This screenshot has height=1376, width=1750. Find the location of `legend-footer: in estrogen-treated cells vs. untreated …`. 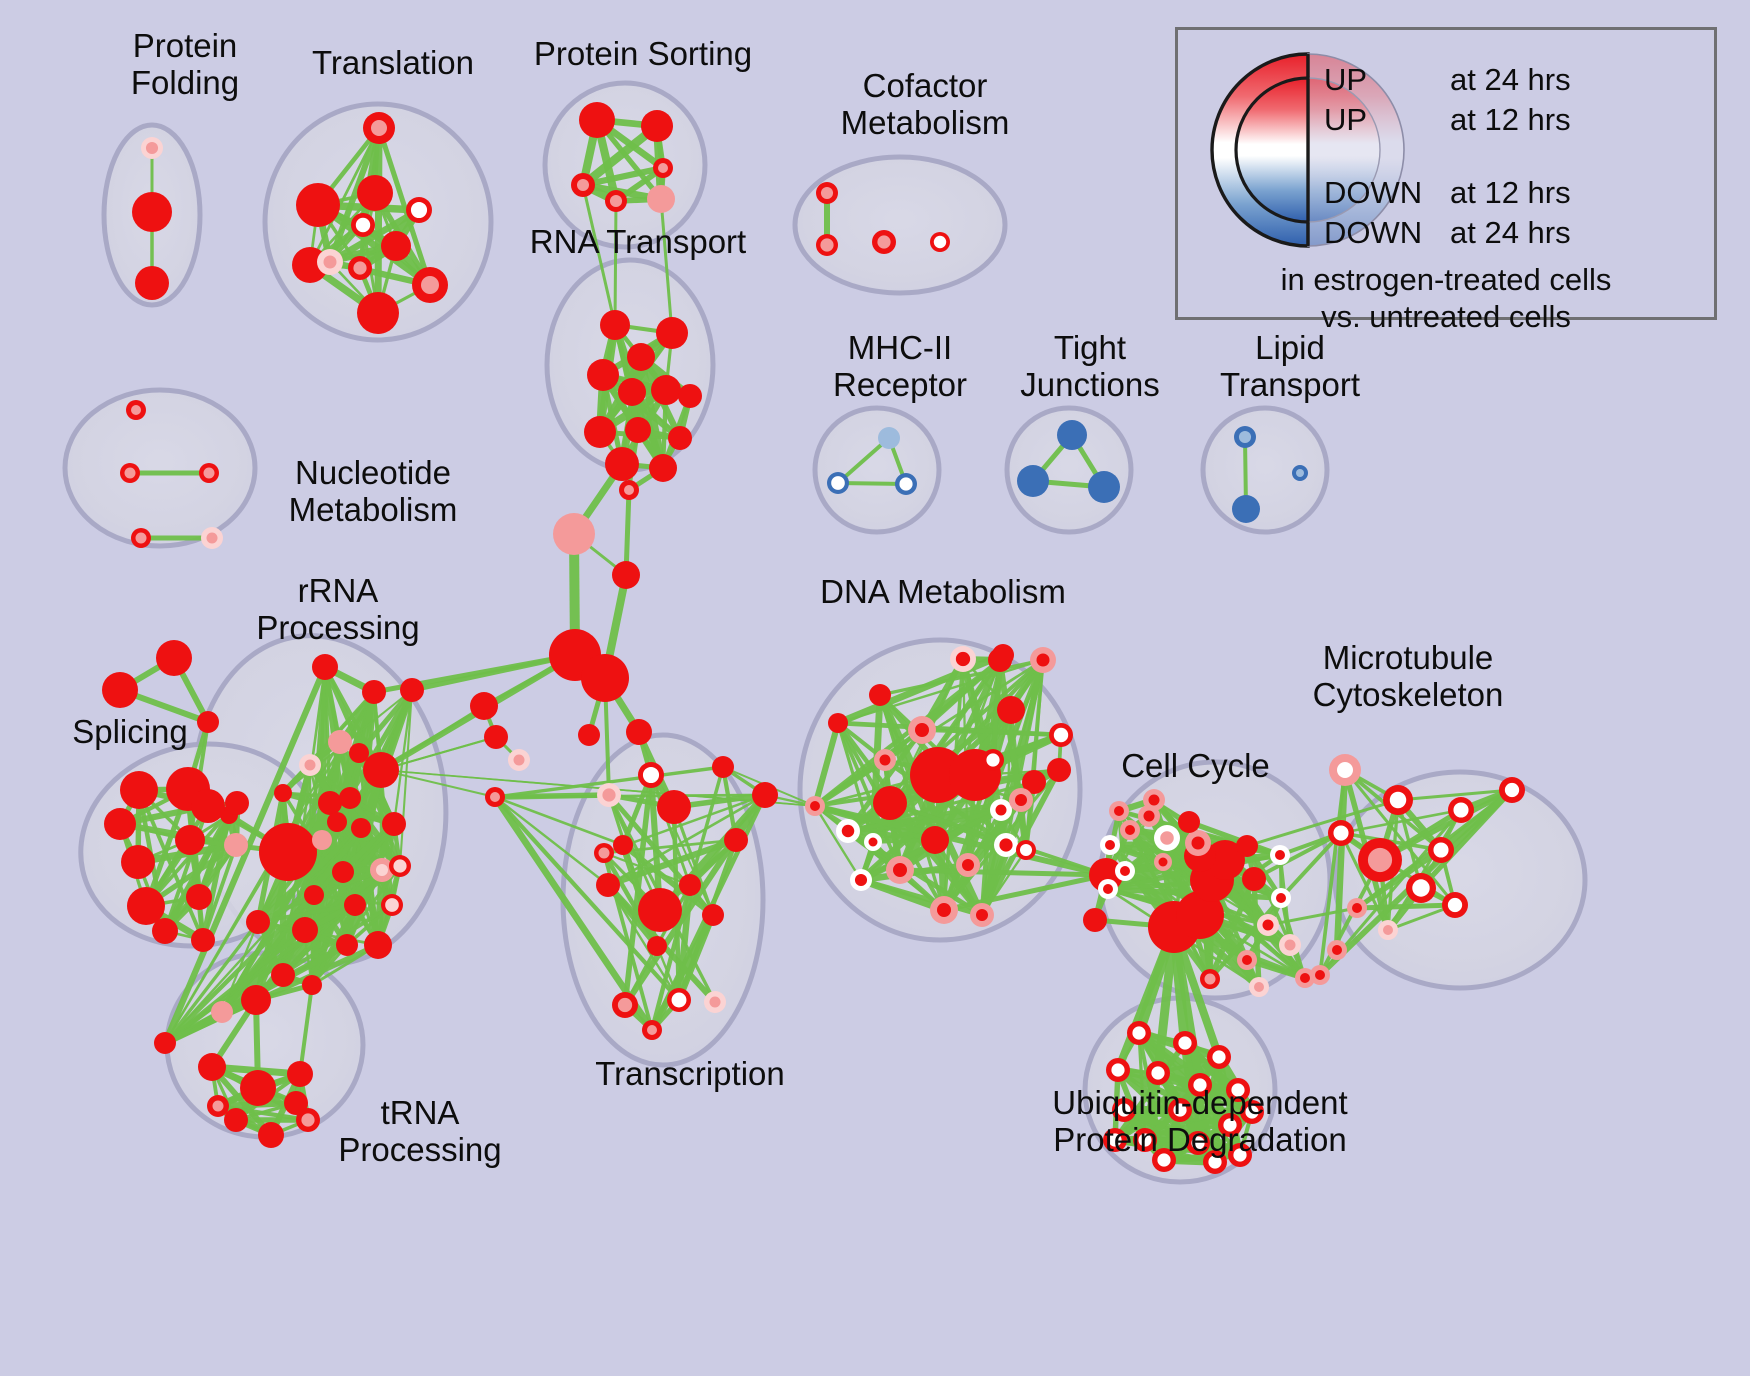

legend-footer: in estrogen-treated cells vs. untreated … is located at coordinates (1446, 298).